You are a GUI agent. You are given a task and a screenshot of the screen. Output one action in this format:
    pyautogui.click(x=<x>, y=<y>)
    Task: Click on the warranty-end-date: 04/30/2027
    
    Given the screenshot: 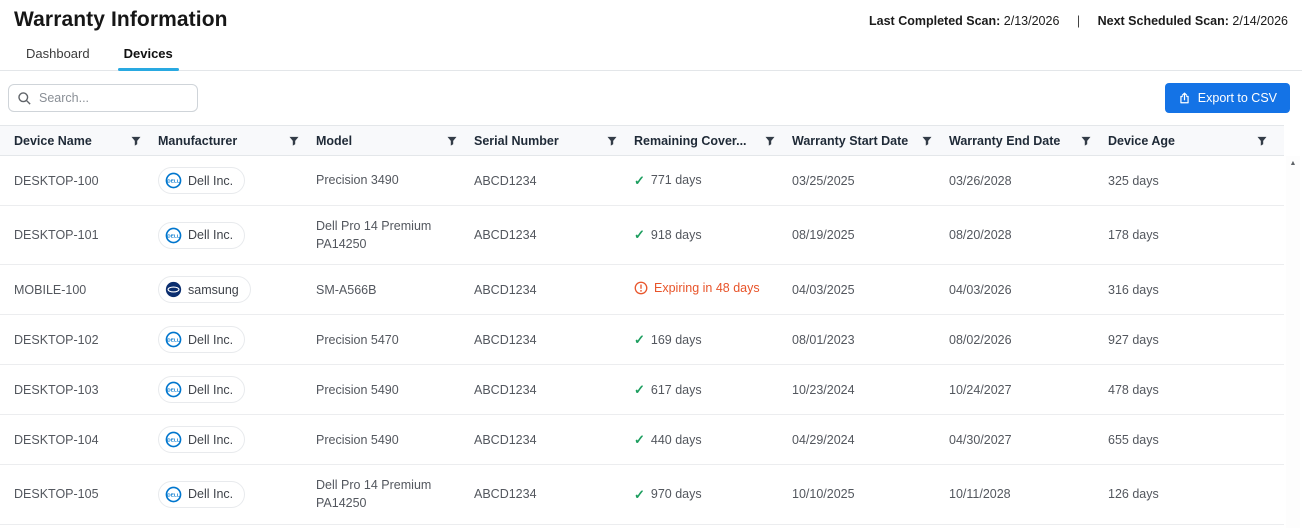 What is the action you would take?
    pyautogui.click(x=980, y=439)
    